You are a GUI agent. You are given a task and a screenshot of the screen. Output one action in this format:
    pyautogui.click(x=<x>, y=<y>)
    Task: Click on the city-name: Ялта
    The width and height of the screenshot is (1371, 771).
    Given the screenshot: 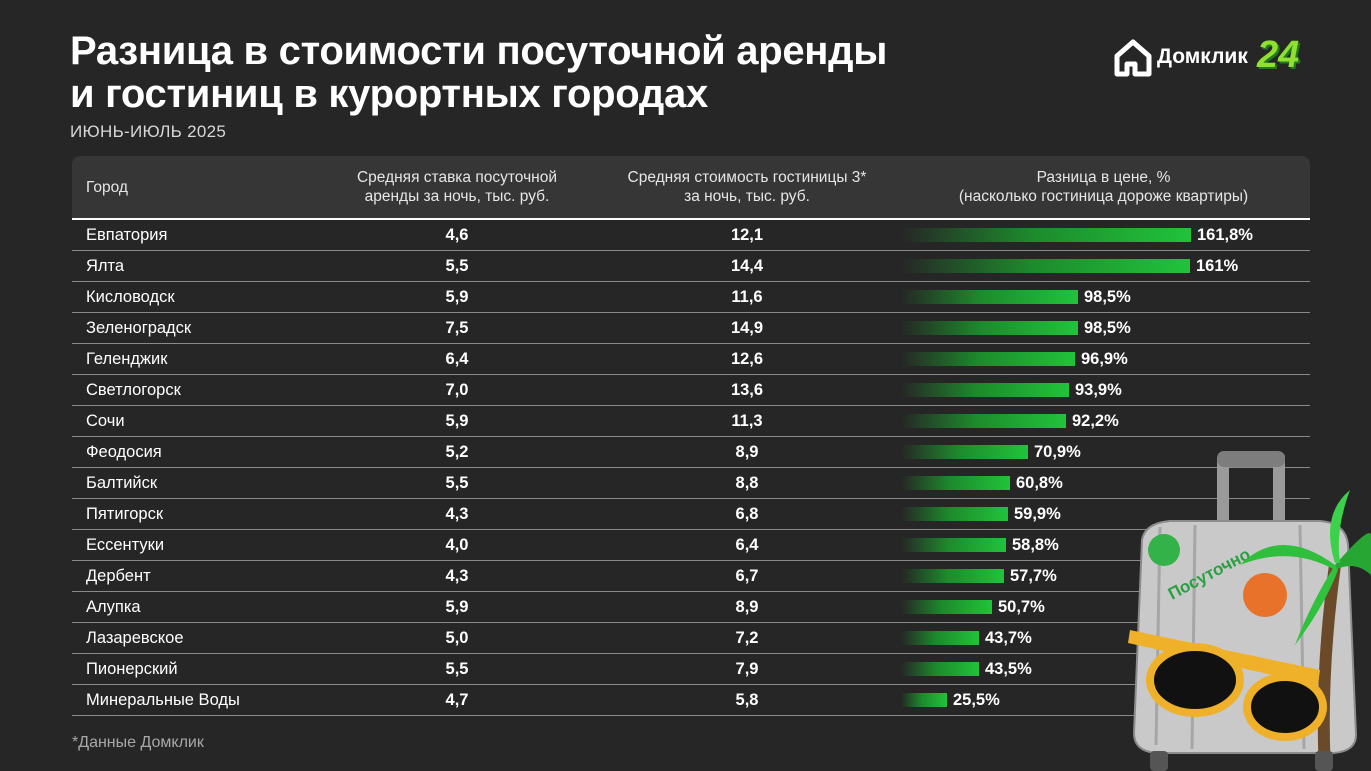 What is the action you would take?
    pyautogui.click(x=194, y=266)
    